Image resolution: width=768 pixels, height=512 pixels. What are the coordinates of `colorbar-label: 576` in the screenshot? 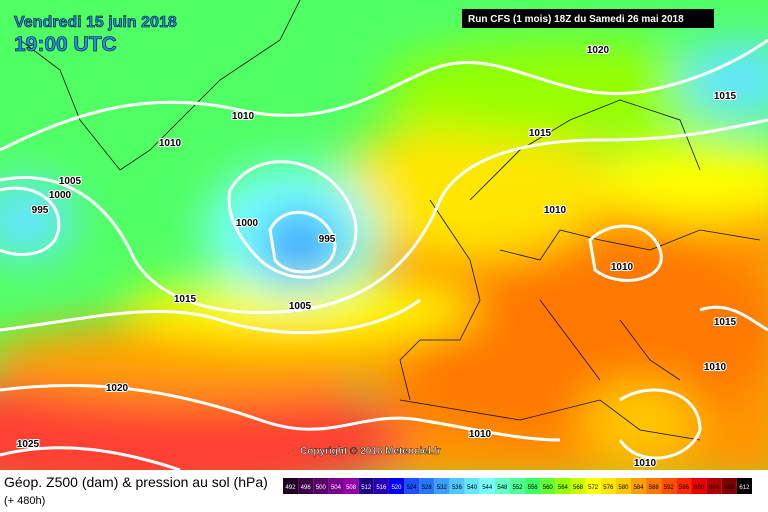 It's located at (608, 488).